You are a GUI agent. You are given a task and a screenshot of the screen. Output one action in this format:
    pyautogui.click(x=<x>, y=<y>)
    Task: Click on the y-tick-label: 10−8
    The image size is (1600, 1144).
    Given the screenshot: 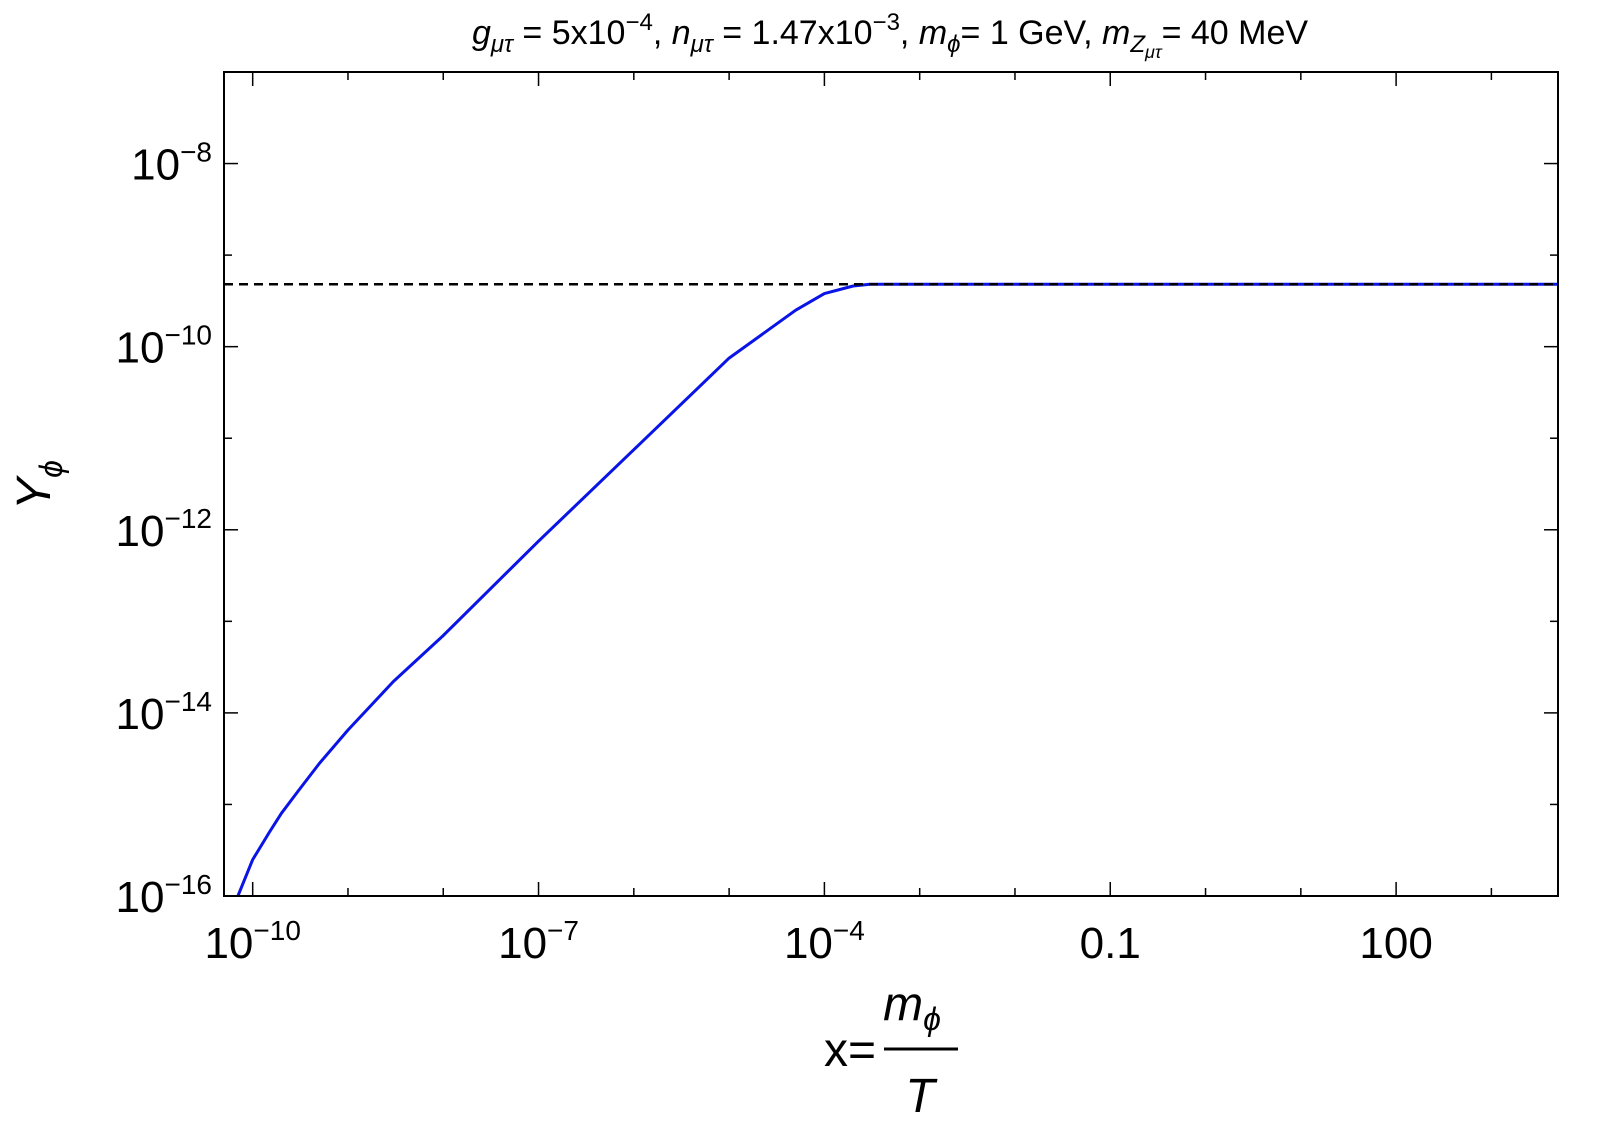 What is the action you would take?
    pyautogui.click(x=171, y=163)
    